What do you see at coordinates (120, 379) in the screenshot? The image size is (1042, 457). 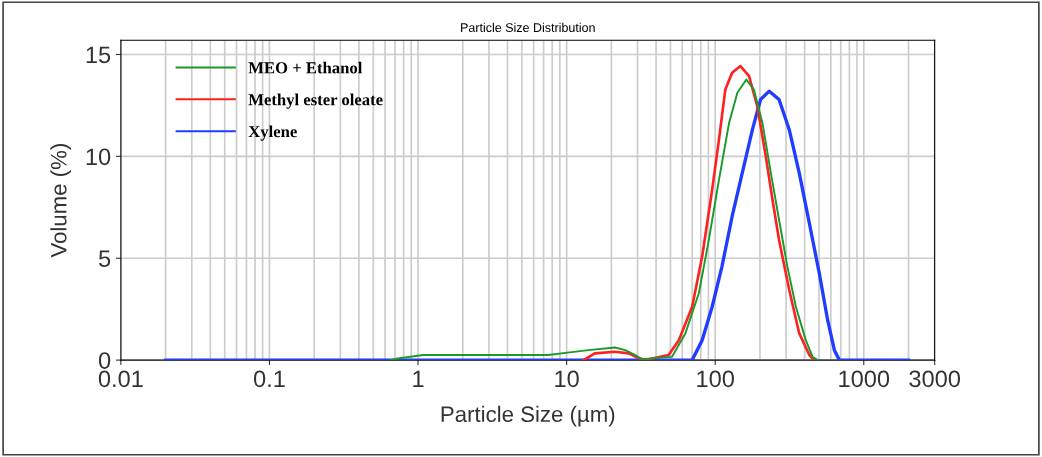 I see `x-tick-label: 0.01` at bounding box center [120, 379].